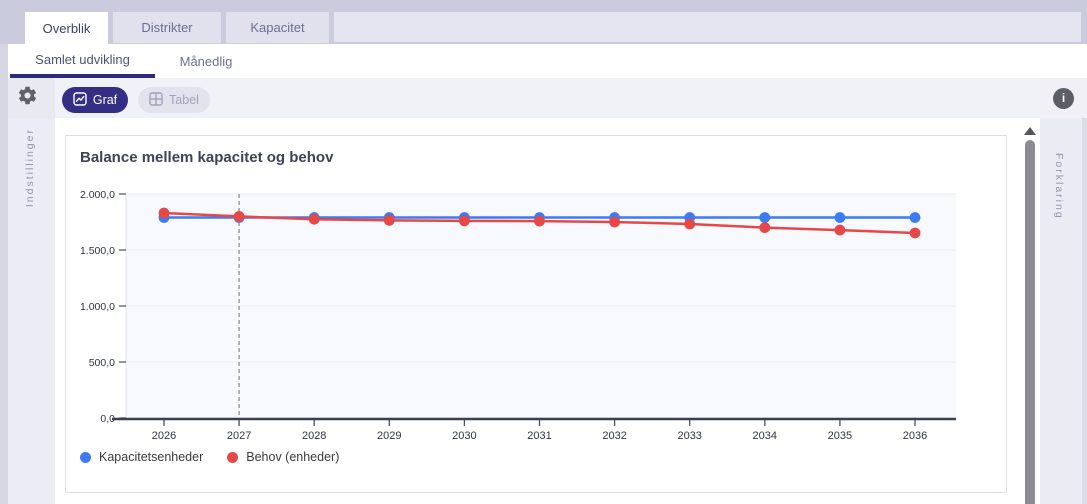 This screenshot has height=504, width=1087. Describe the element at coordinates (1030, 131) in the screenshot. I see `scrollbar-up-arrow-icon` at that location.